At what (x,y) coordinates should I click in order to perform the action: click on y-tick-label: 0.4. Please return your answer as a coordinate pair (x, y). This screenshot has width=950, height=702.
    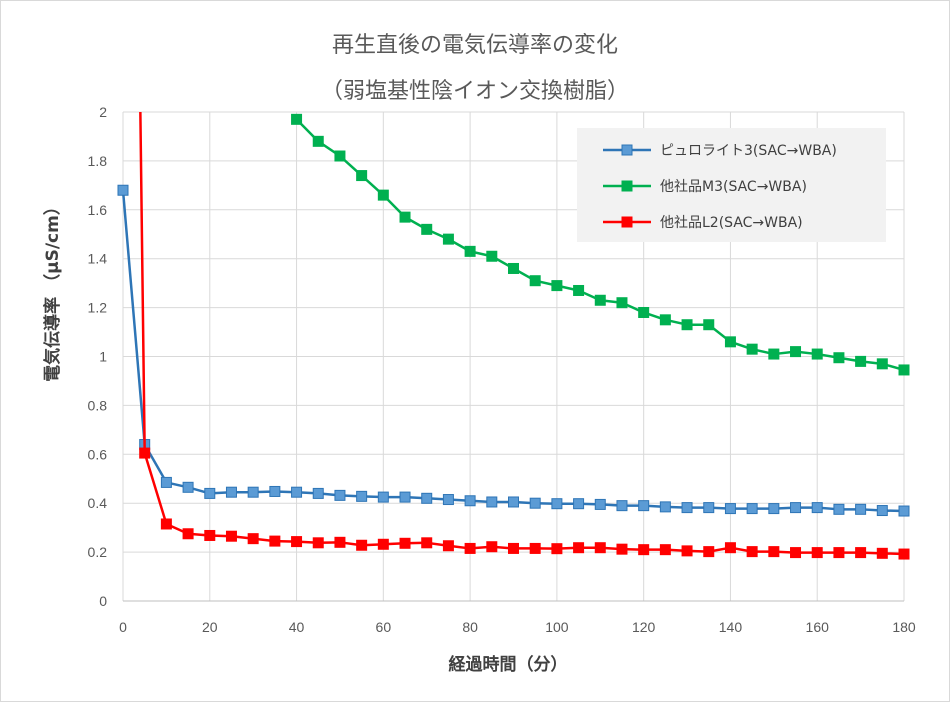
    Looking at the image, I should click on (98, 503).